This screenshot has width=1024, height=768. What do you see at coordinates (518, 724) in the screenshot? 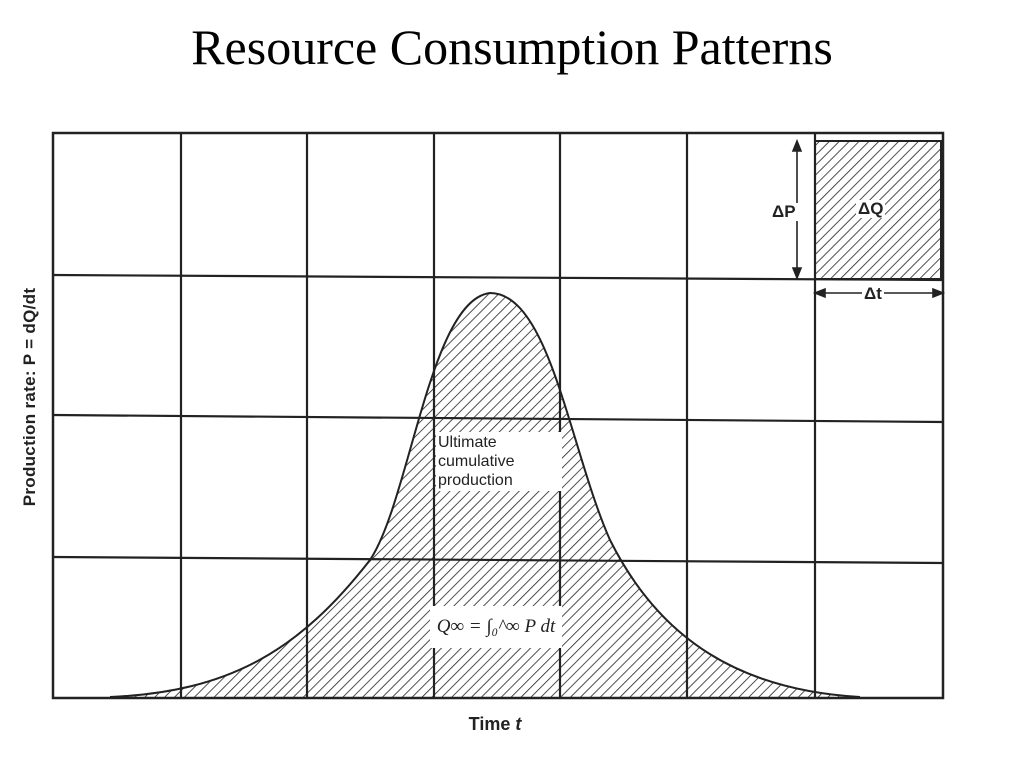
I see `x-axis-label-variable: t` at bounding box center [518, 724].